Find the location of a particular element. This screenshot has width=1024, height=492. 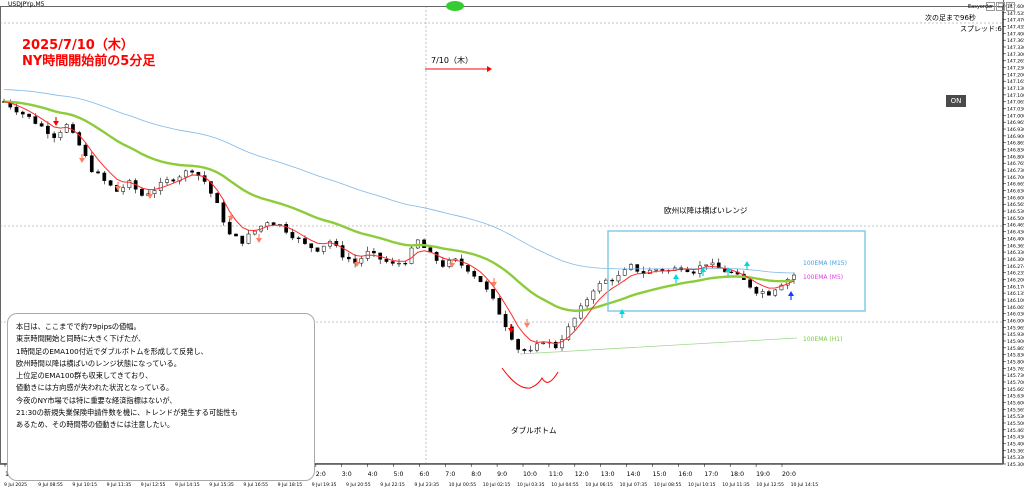

maximize-icon: □ is located at coordinates (1000, 6).